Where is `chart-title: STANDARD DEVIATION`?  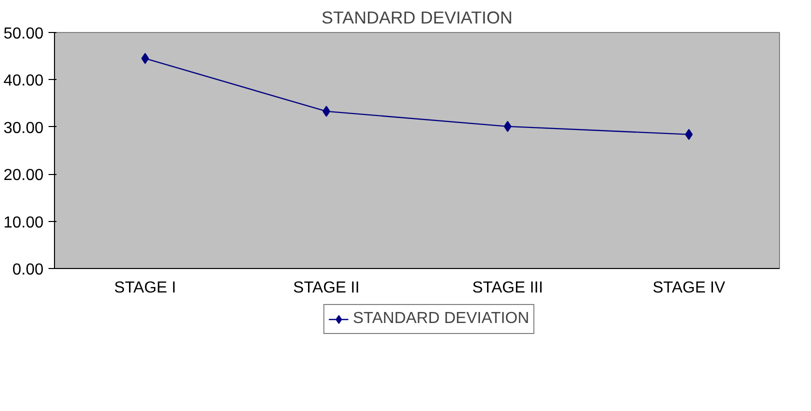 chart-title: STANDARD DEVIATION is located at coordinates (417, 18).